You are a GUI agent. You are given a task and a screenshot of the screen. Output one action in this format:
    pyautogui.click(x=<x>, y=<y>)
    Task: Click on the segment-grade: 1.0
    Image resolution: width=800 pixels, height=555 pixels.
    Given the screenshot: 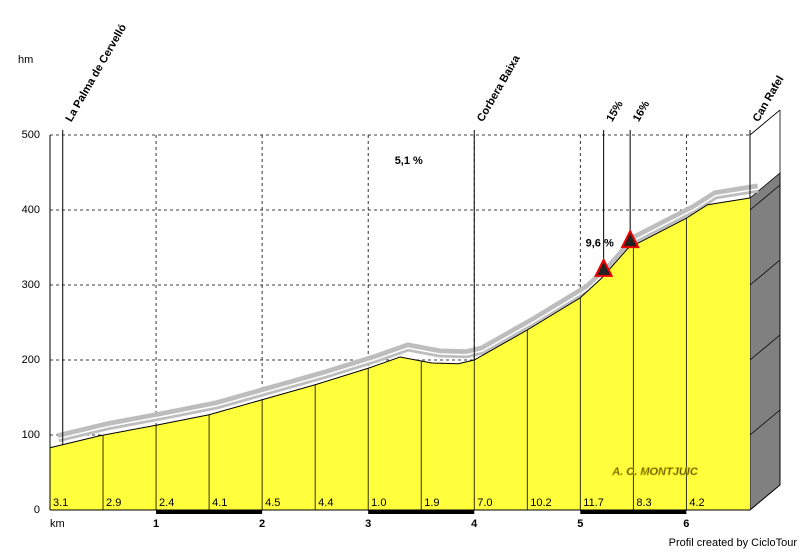 What is the action you would take?
    pyautogui.click(x=378, y=503)
    